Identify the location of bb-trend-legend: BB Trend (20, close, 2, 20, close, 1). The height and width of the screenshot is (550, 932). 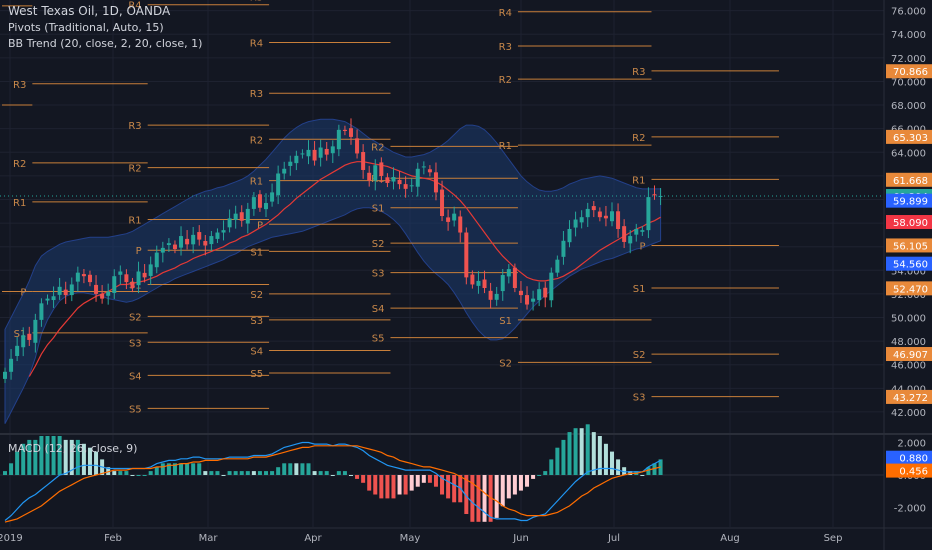
(105, 43).